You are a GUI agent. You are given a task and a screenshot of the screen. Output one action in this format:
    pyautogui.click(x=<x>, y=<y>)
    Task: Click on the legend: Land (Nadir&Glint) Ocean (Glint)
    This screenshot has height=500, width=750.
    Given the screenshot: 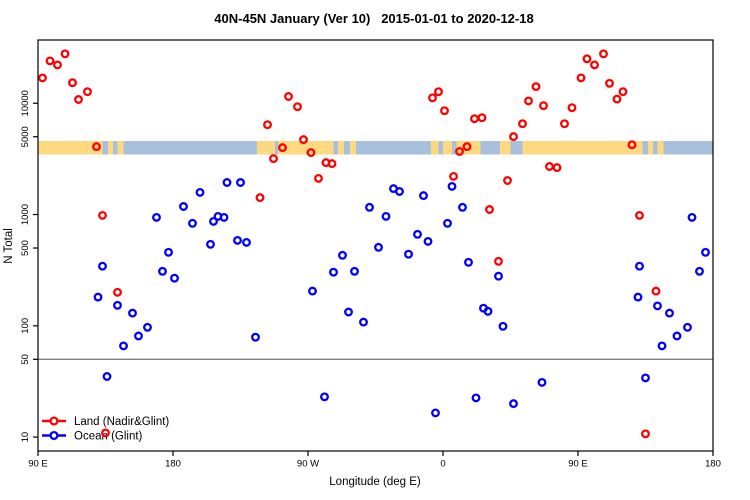 What is the action you would take?
    pyautogui.click(x=105, y=429)
    